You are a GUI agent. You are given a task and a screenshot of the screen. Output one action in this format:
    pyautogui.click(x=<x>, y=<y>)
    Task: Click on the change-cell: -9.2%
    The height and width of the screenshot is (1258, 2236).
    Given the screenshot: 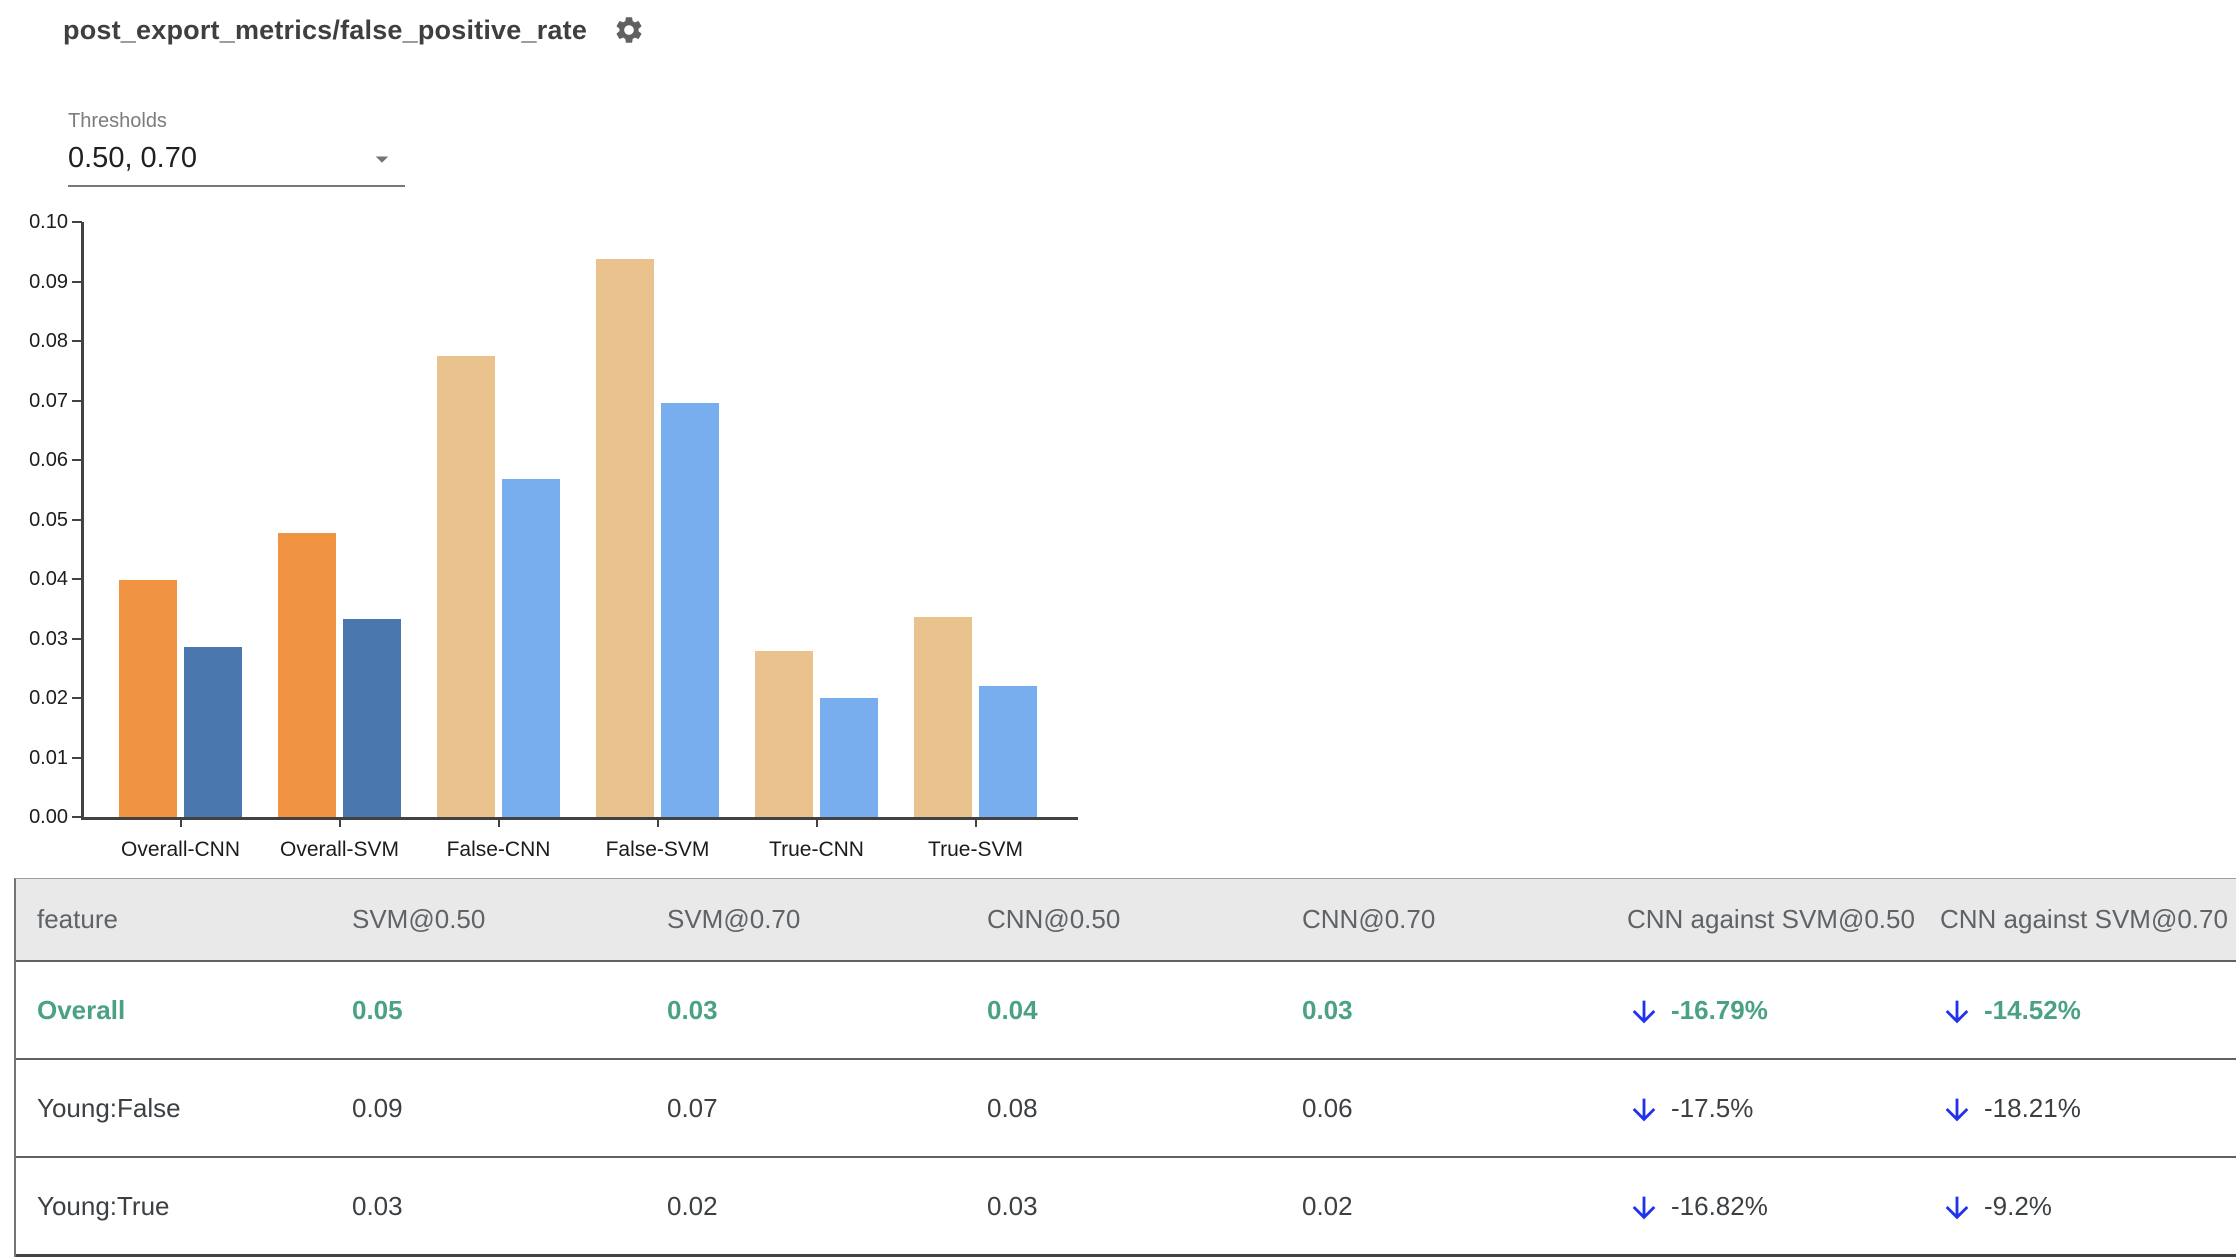 What is the action you would take?
    pyautogui.click(x=2088, y=1206)
    